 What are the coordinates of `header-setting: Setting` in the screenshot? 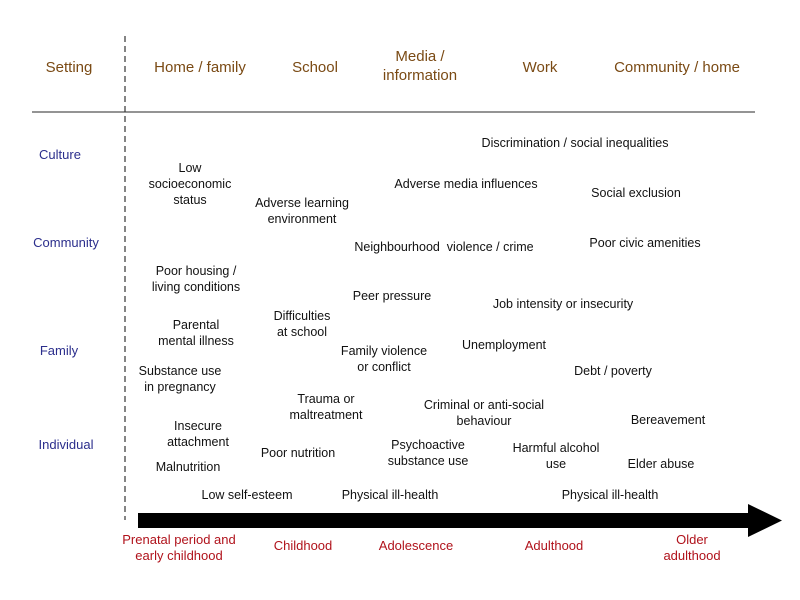 It's located at (69, 67).